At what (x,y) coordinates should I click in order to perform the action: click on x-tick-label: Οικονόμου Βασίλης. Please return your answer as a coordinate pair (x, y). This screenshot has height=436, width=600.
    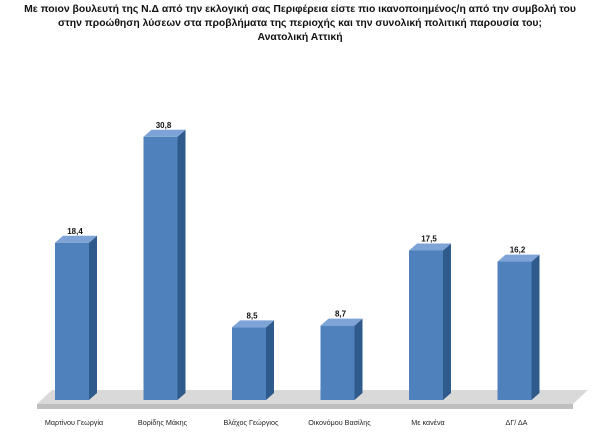
    Looking at the image, I should click on (339, 422).